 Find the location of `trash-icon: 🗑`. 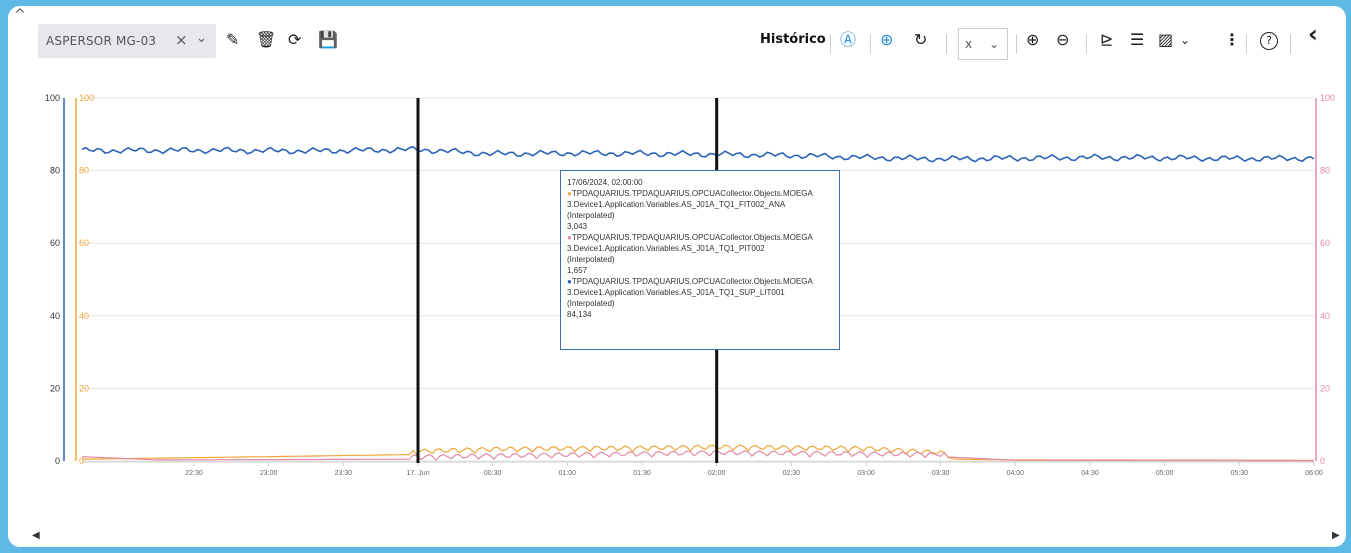

trash-icon: 🗑 is located at coordinates (266, 39).